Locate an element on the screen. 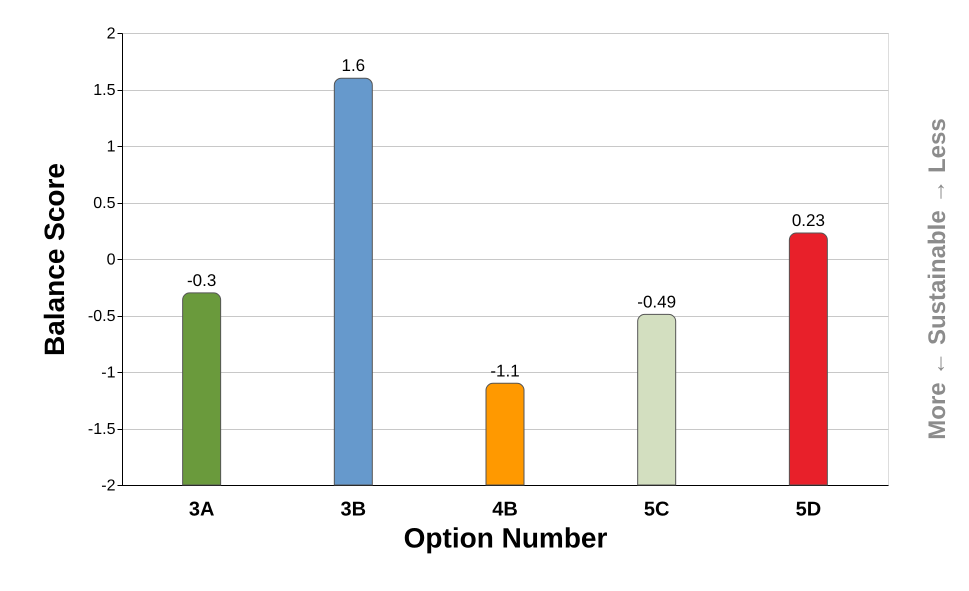  y-tick-label: -2 is located at coordinates (108, 486).